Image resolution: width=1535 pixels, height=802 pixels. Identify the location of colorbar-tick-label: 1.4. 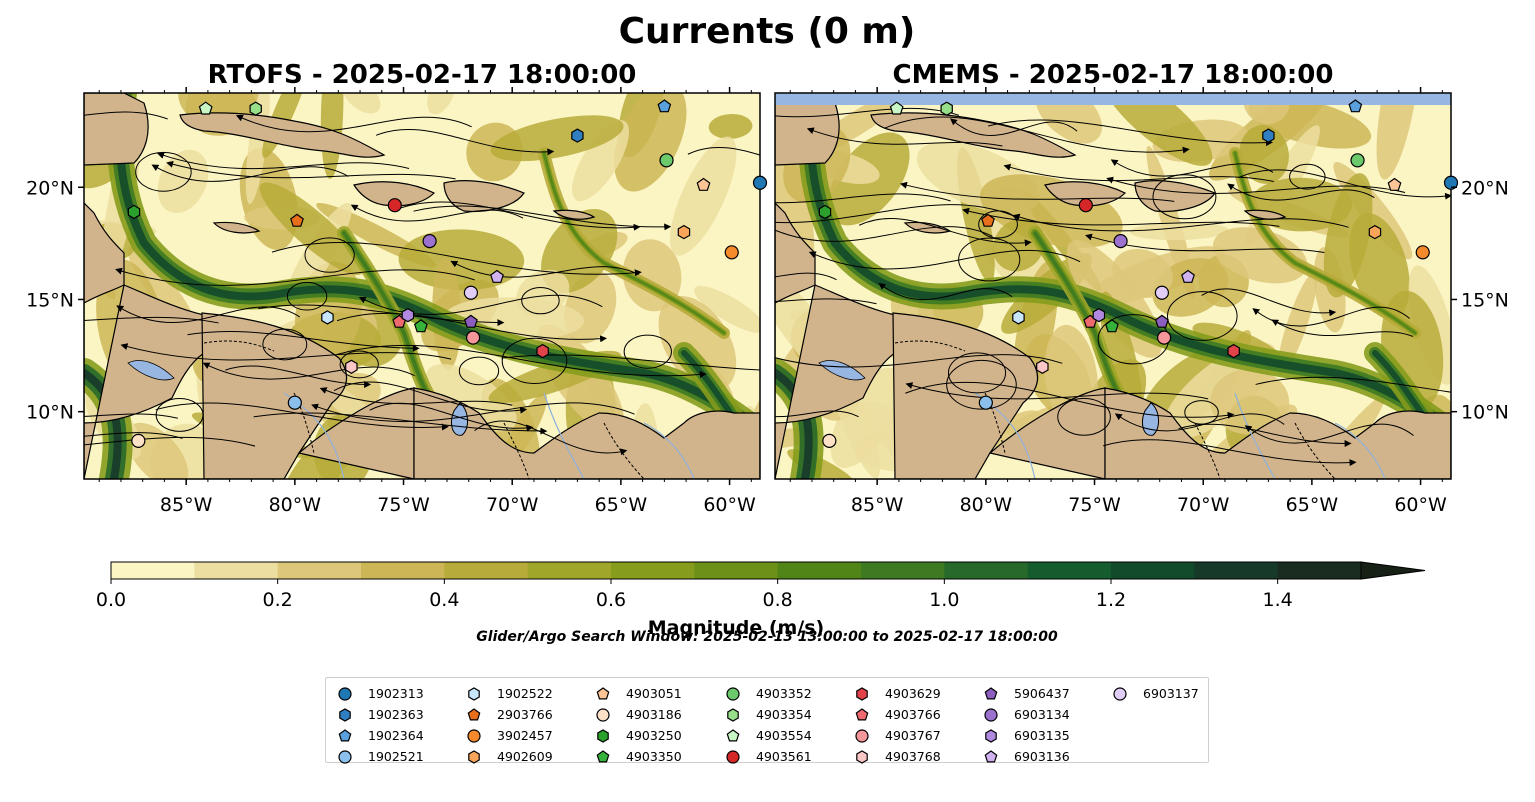
(1278, 600).